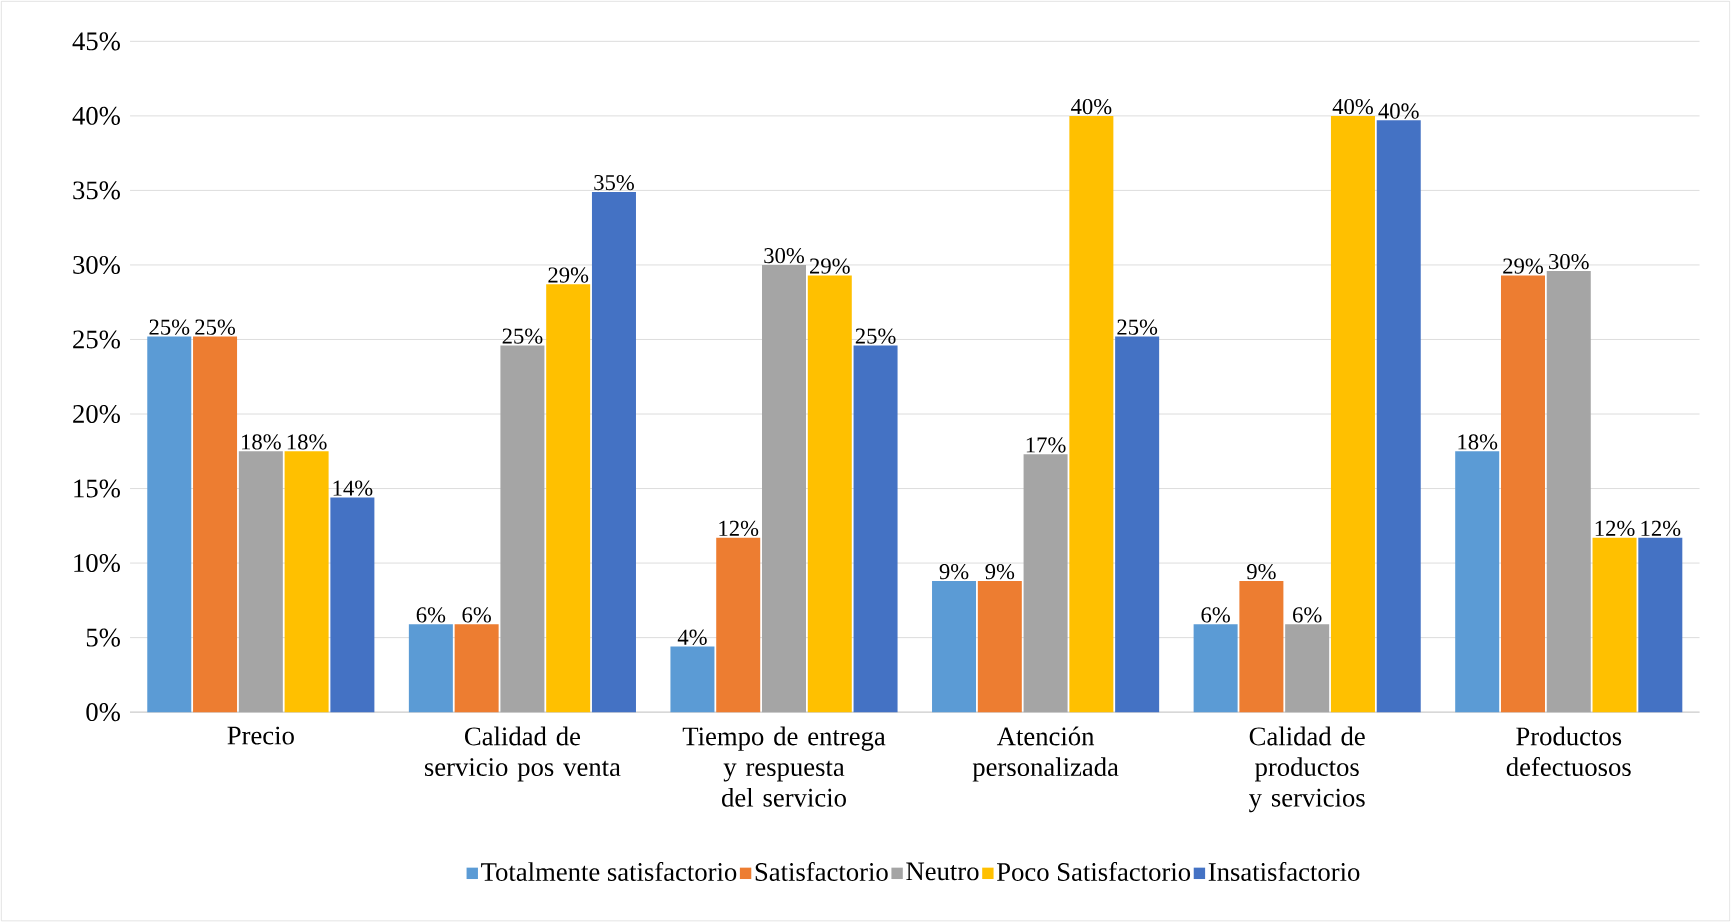  I want to click on x-tick-label: Tiempo de entrega y respuesta del servicio, so click(784, 766).